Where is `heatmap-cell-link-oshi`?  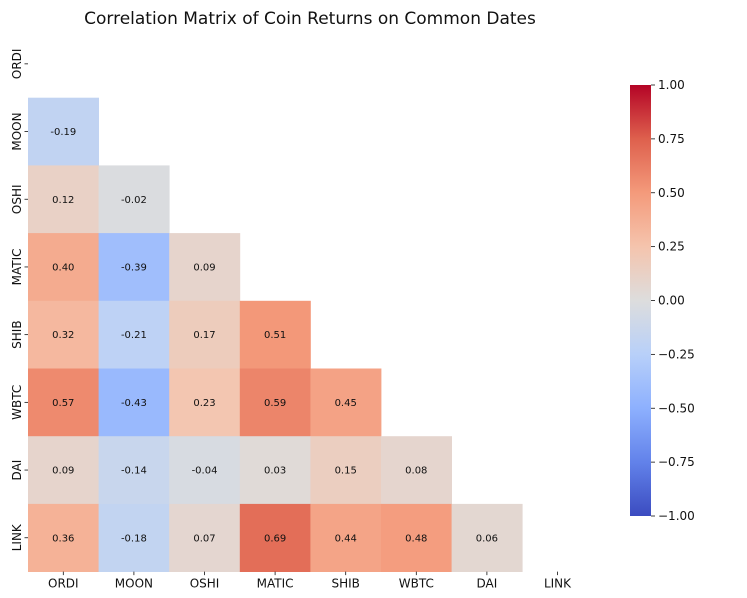 heatmap-cell-link-oshi is located at coordinates (205, 537).